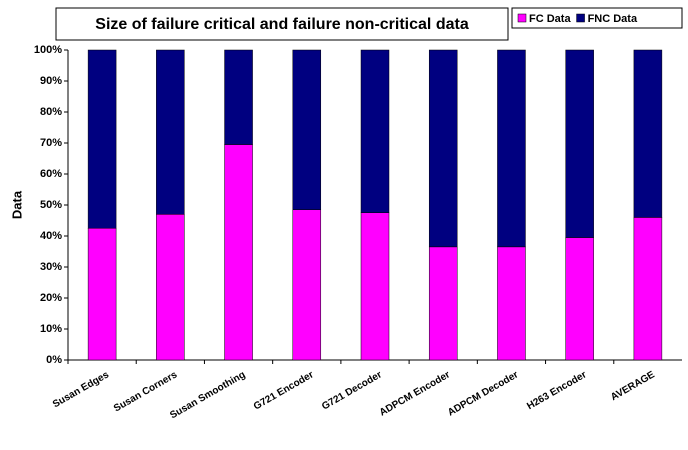  I want to click on legend-label: FC Data, so click(550, 19).